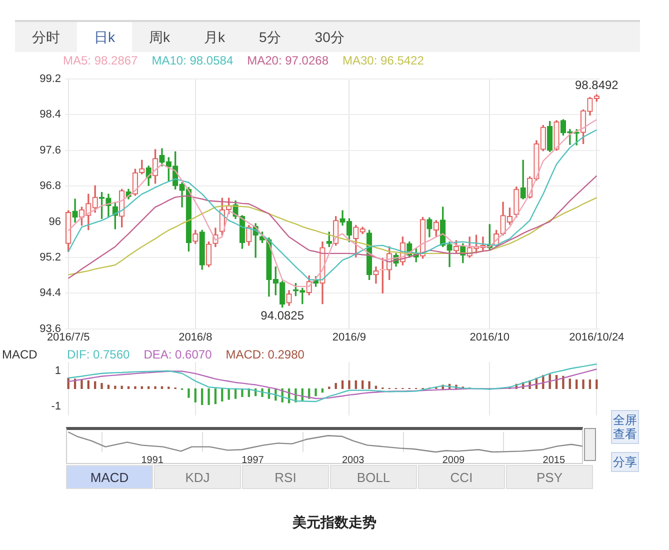 Image resolution: width=669 pixels, height=550 pixels. I want to click on text: MACD: 0.2980, so click(265, 354).